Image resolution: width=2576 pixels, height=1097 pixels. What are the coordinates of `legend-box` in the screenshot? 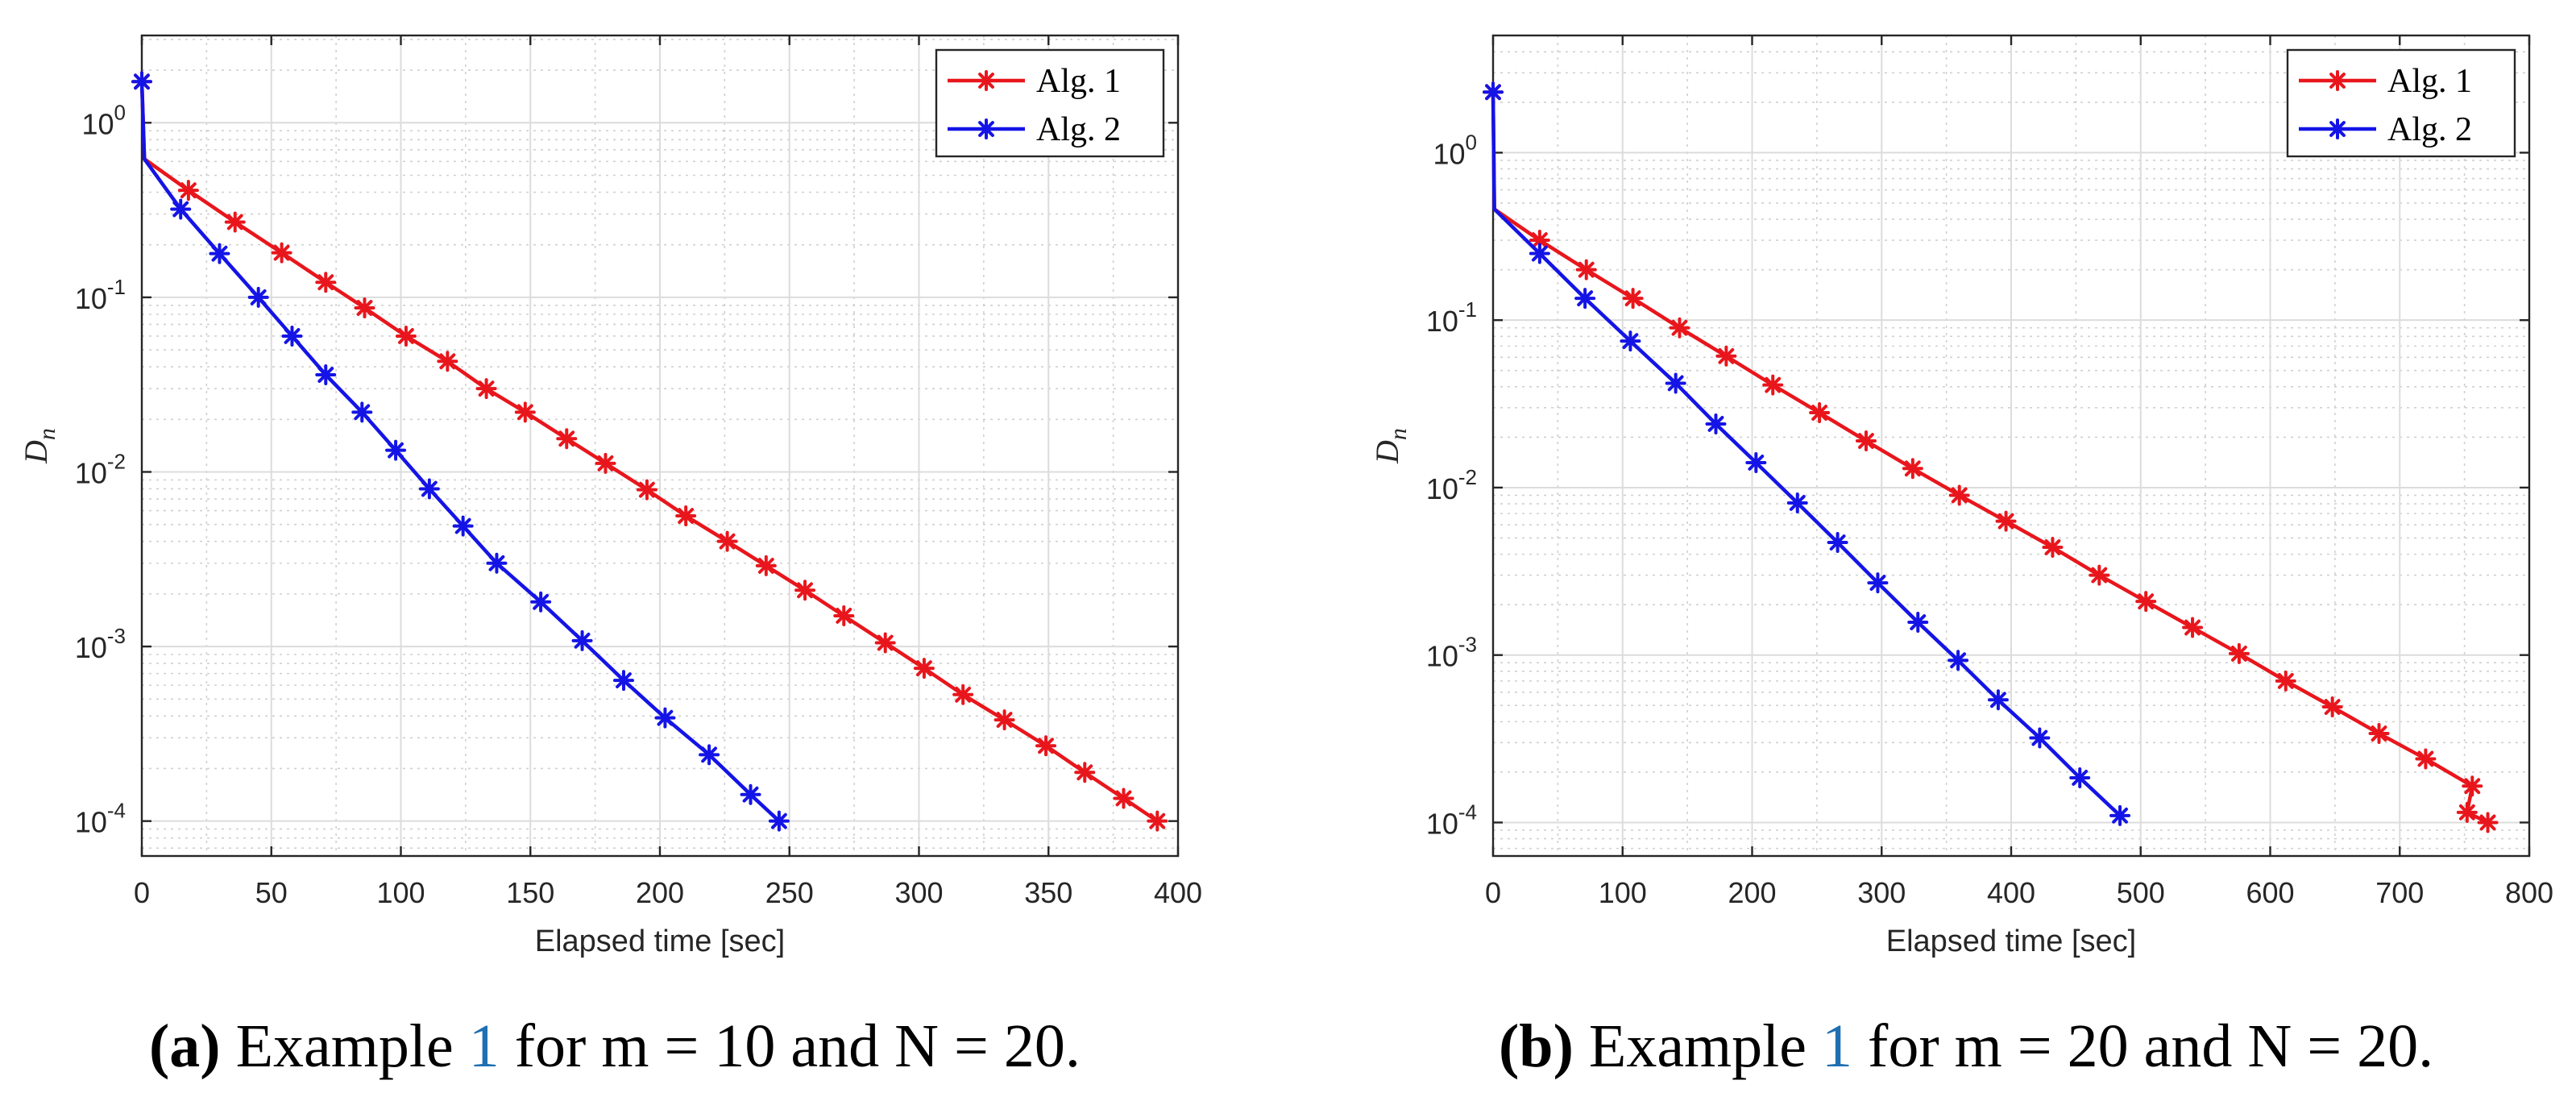 It's located at (1050, 103).